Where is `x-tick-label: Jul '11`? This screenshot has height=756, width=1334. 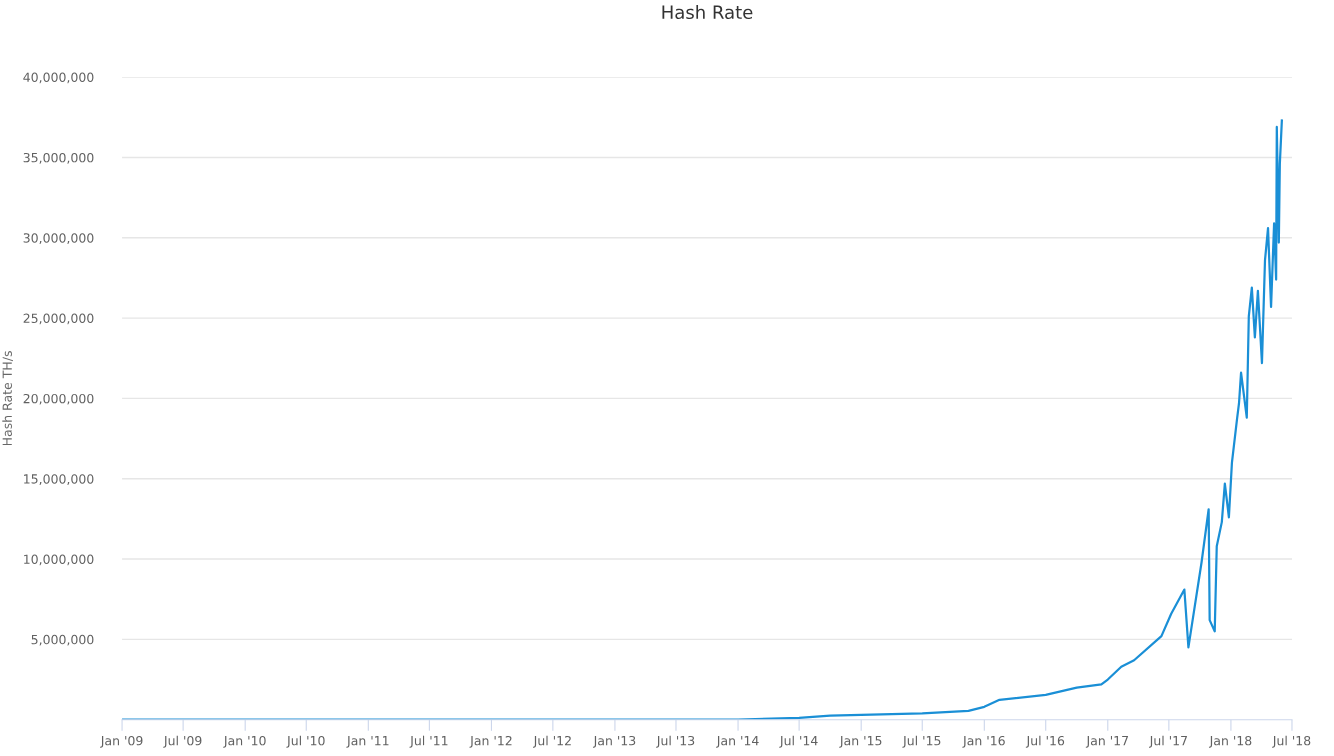 x-tick-label: Jul '11 is located at coordinates (428, 741).